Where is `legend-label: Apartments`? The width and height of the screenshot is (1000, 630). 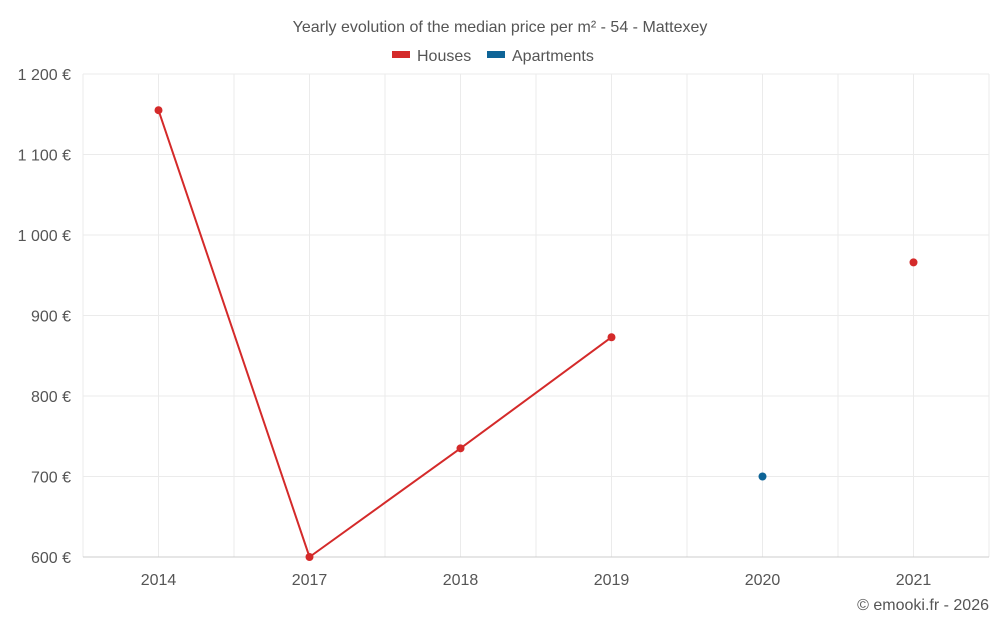
legend-label: Apartments is located at coordinates (553, 56).